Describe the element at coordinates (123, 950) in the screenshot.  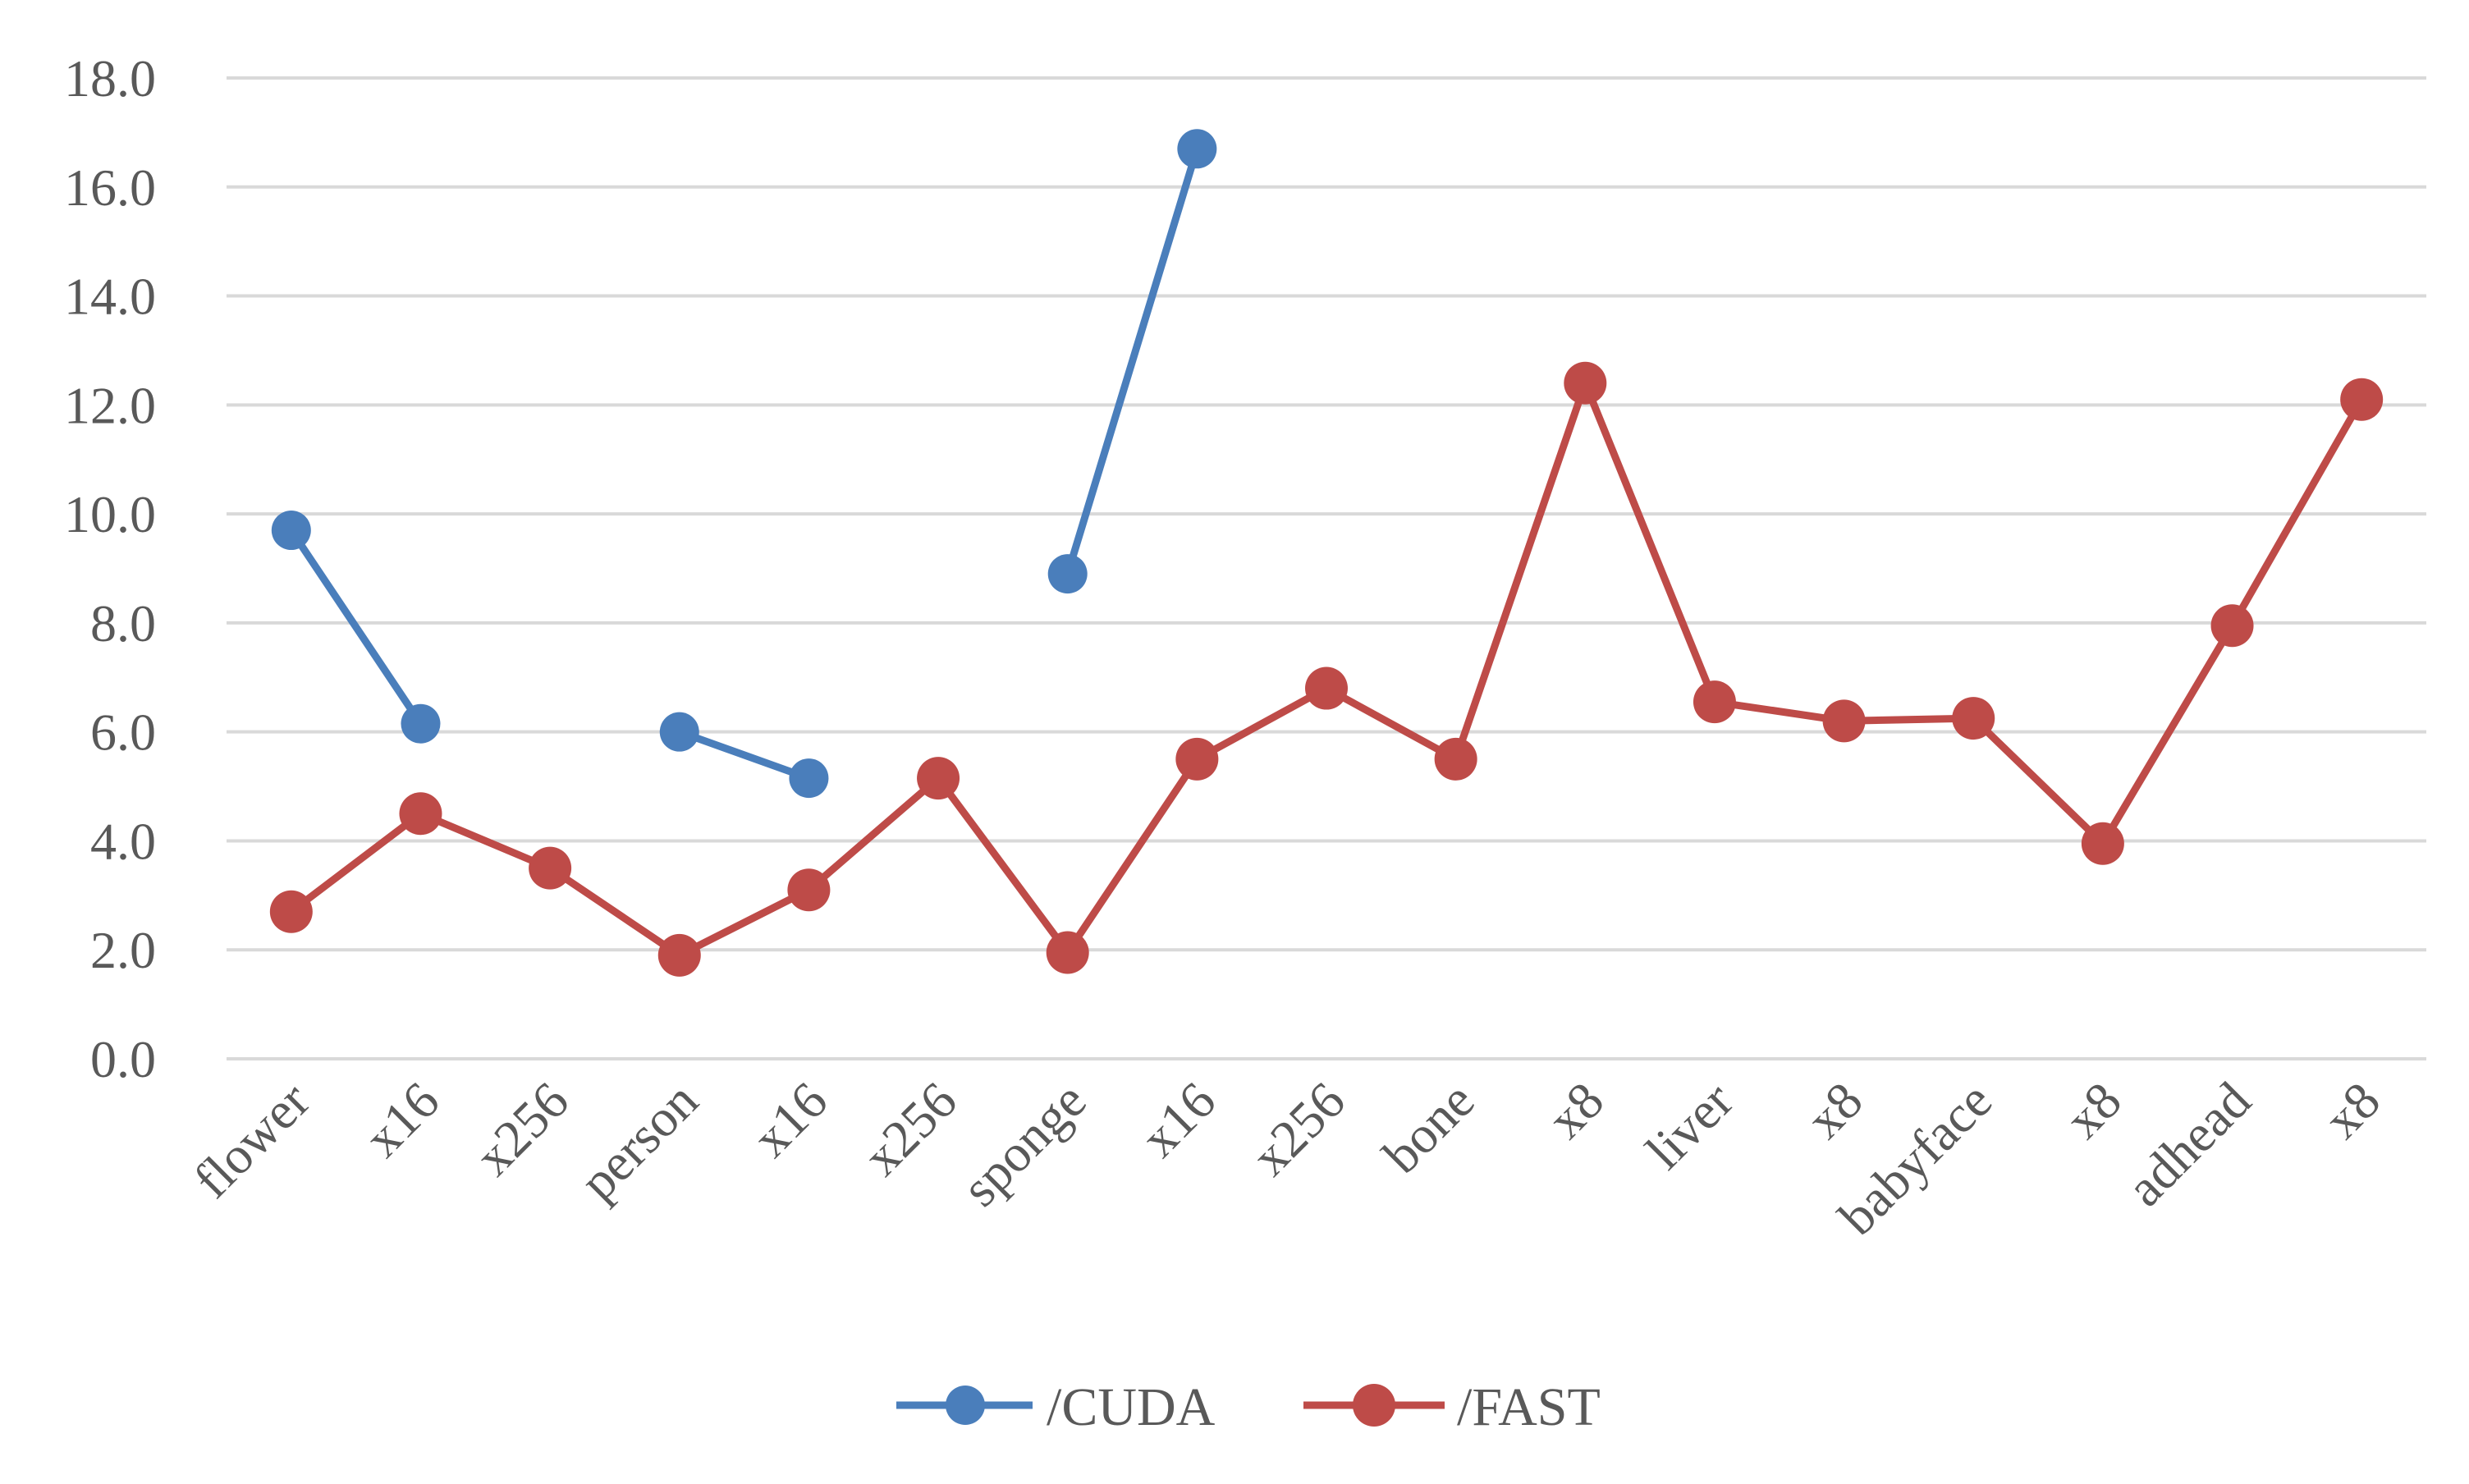
I see `y-tick-label: 2.0` at that location.